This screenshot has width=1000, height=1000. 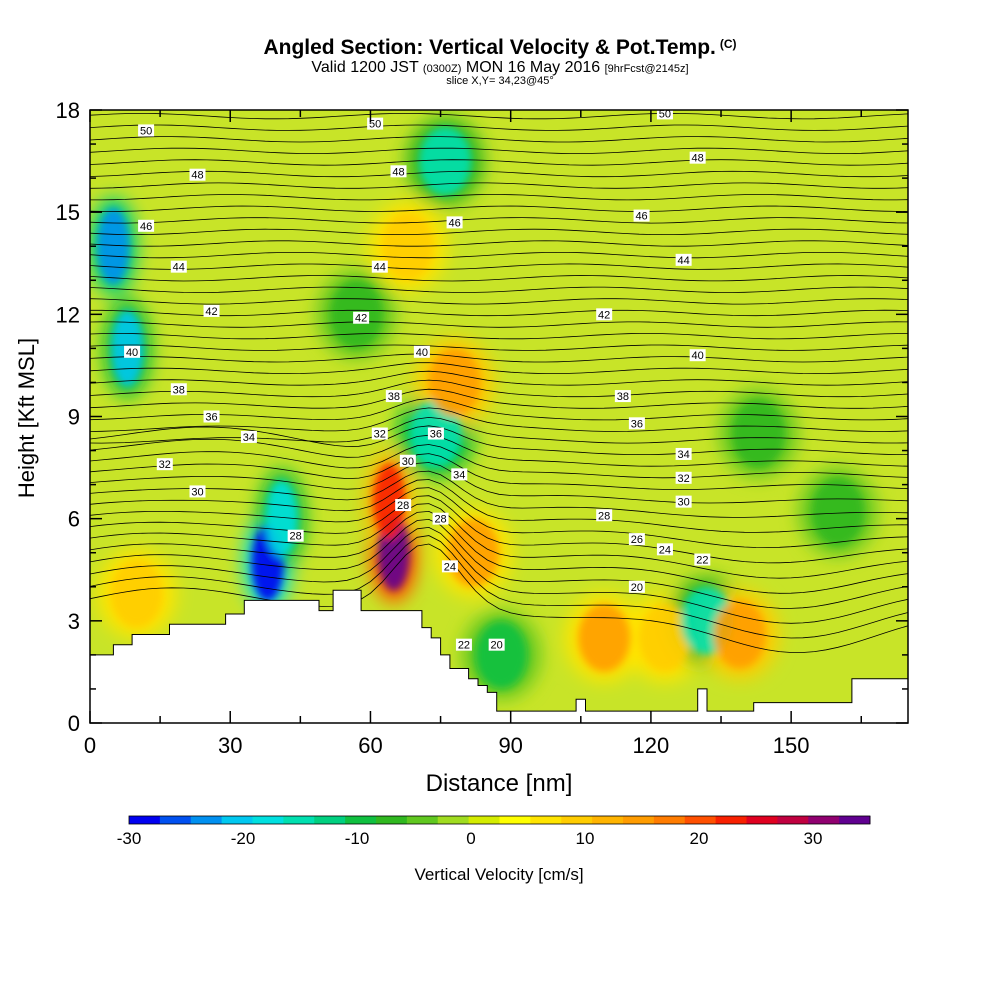 What do you see at coordinates (243, 838) in the screenshot?
I see `colorbar-tick-label: -20` at bounding box center [243, 838].